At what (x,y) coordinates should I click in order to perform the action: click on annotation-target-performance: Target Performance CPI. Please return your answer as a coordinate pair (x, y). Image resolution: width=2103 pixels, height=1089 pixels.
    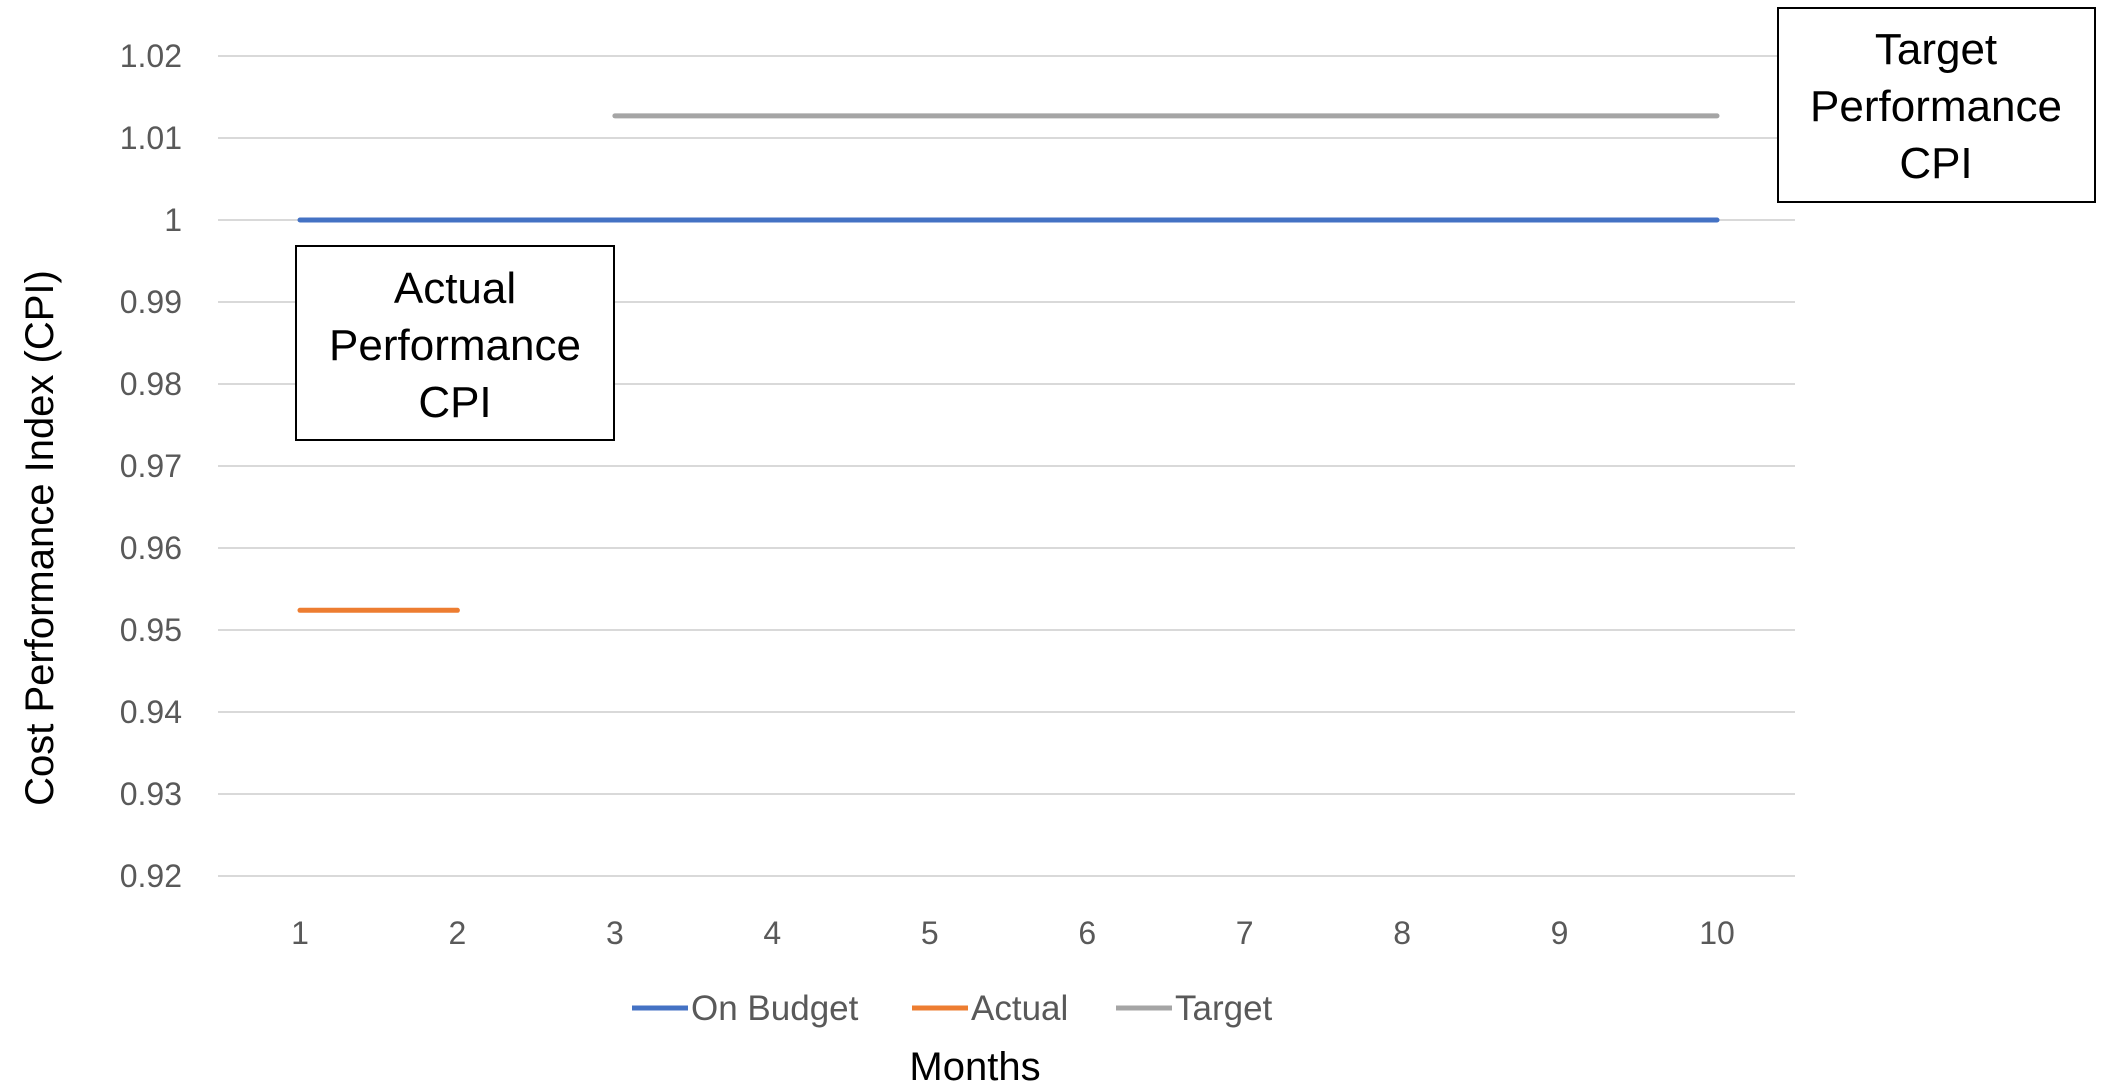
    Looking at the image, I should click on (1936, 105).